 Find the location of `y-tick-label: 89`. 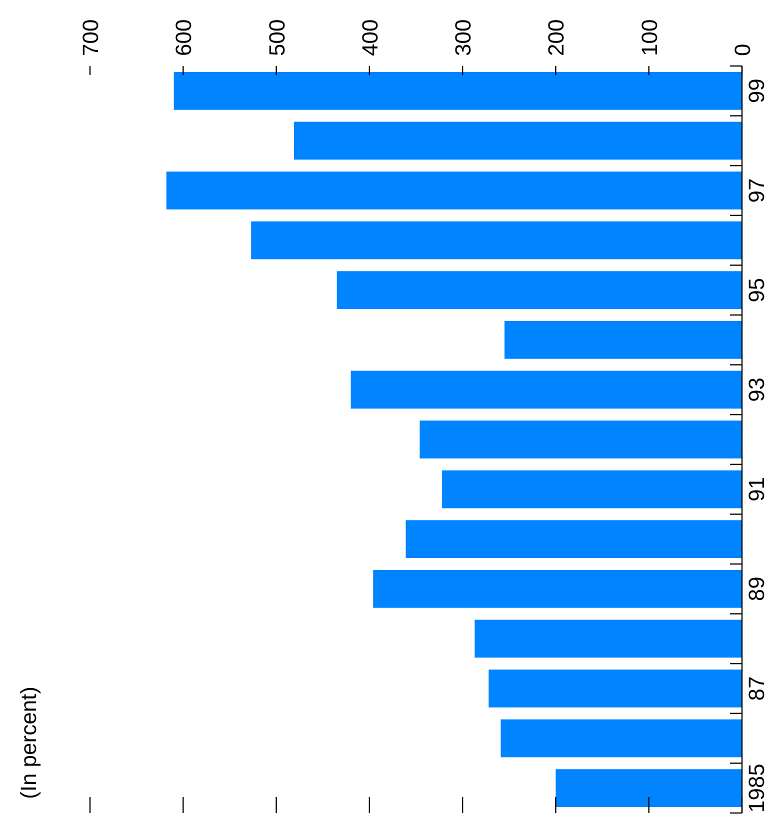

y-tick-label: 89 is located at coordinates (756, 589).